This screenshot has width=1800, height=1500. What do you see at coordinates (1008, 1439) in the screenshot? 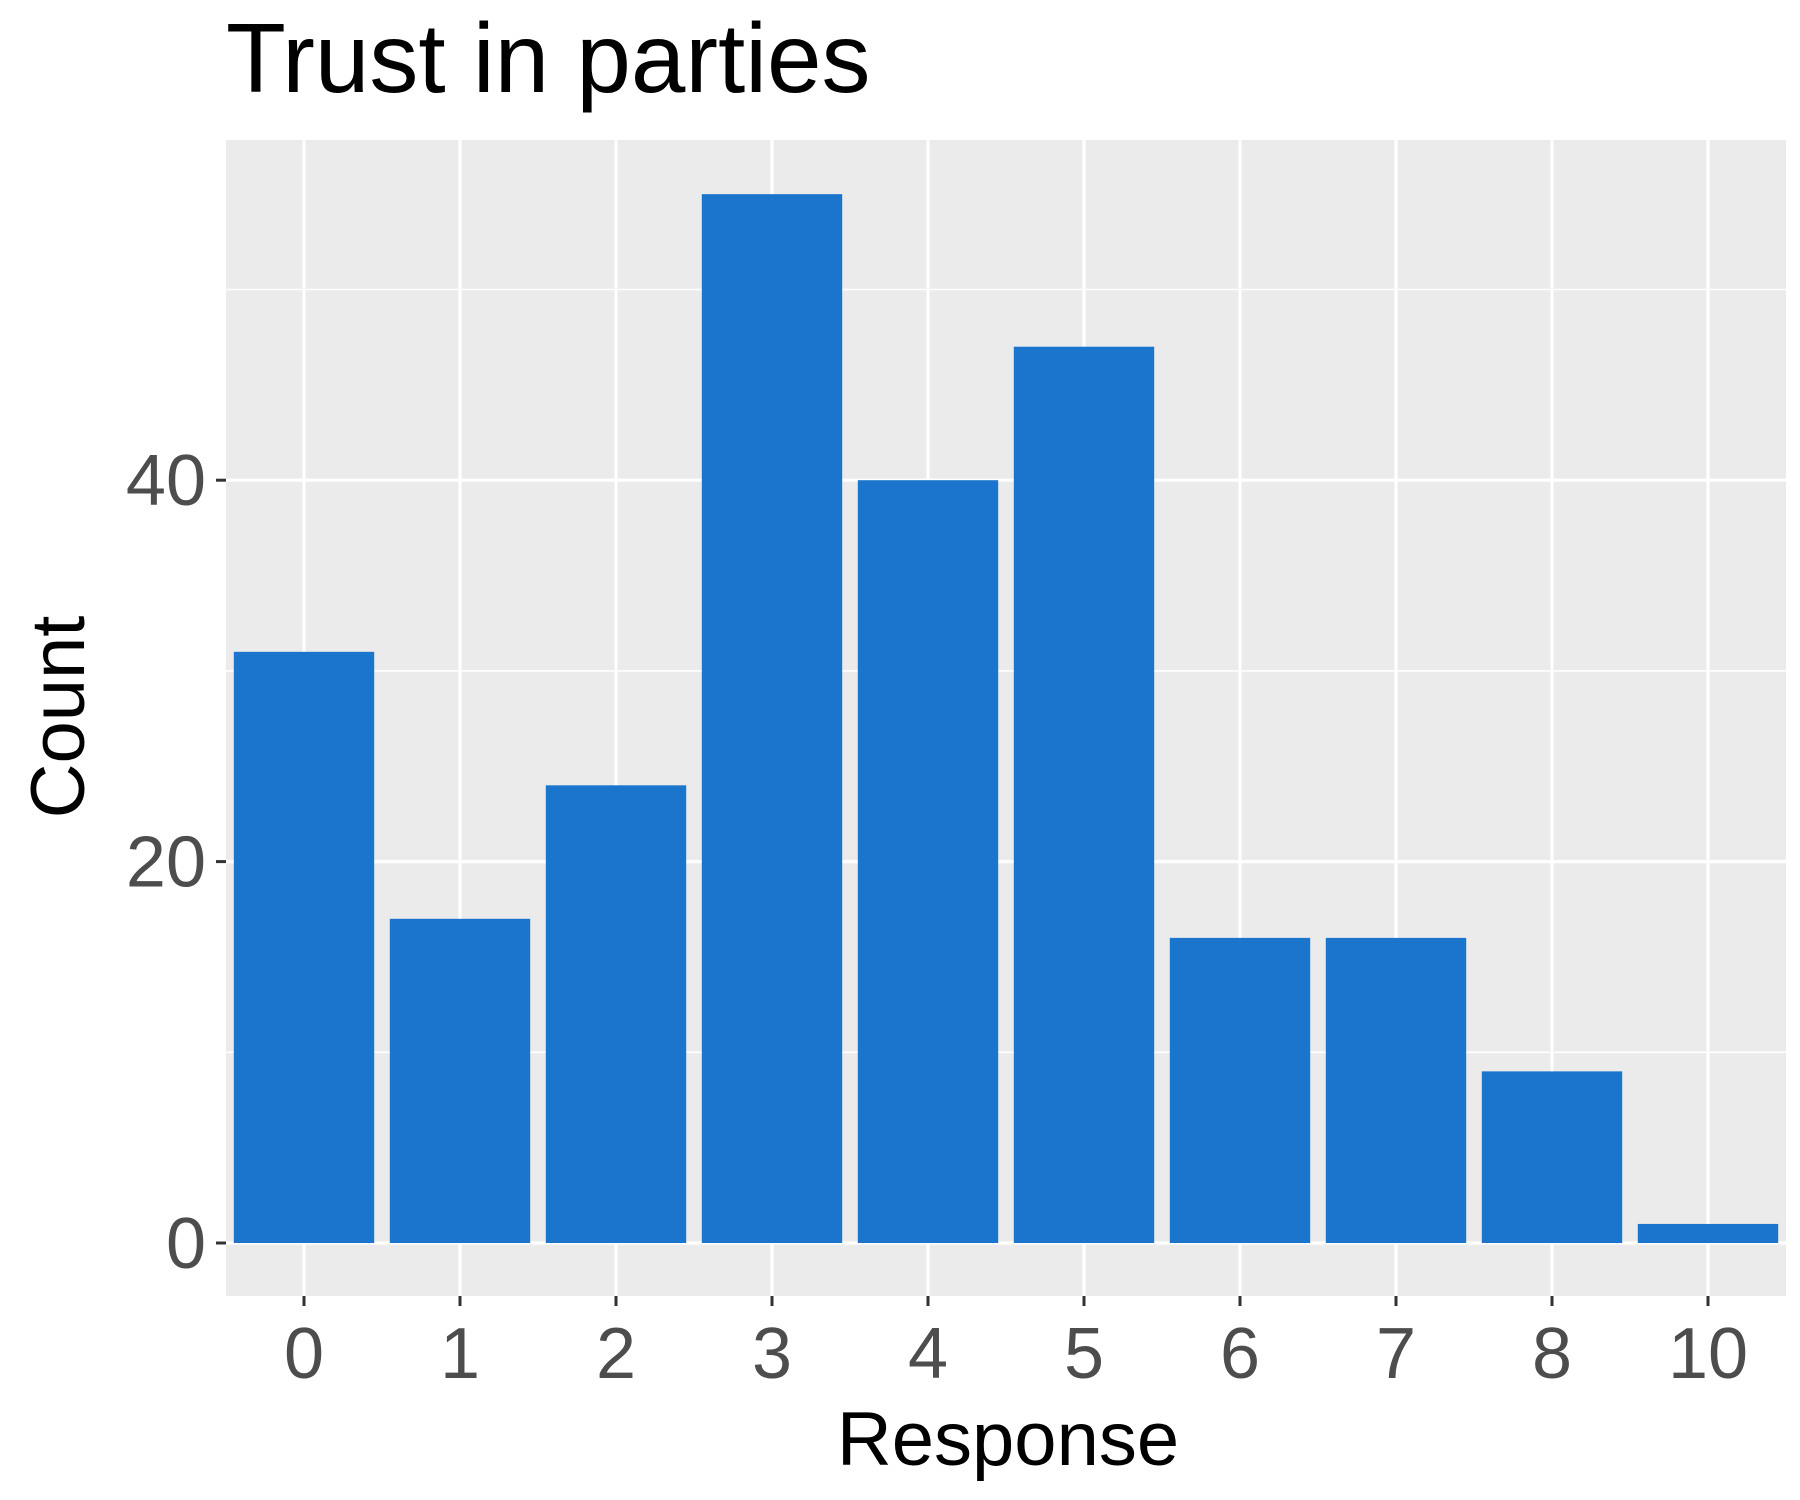
I see `x-axis-title: Response` at bounding box center [1008, 1439].